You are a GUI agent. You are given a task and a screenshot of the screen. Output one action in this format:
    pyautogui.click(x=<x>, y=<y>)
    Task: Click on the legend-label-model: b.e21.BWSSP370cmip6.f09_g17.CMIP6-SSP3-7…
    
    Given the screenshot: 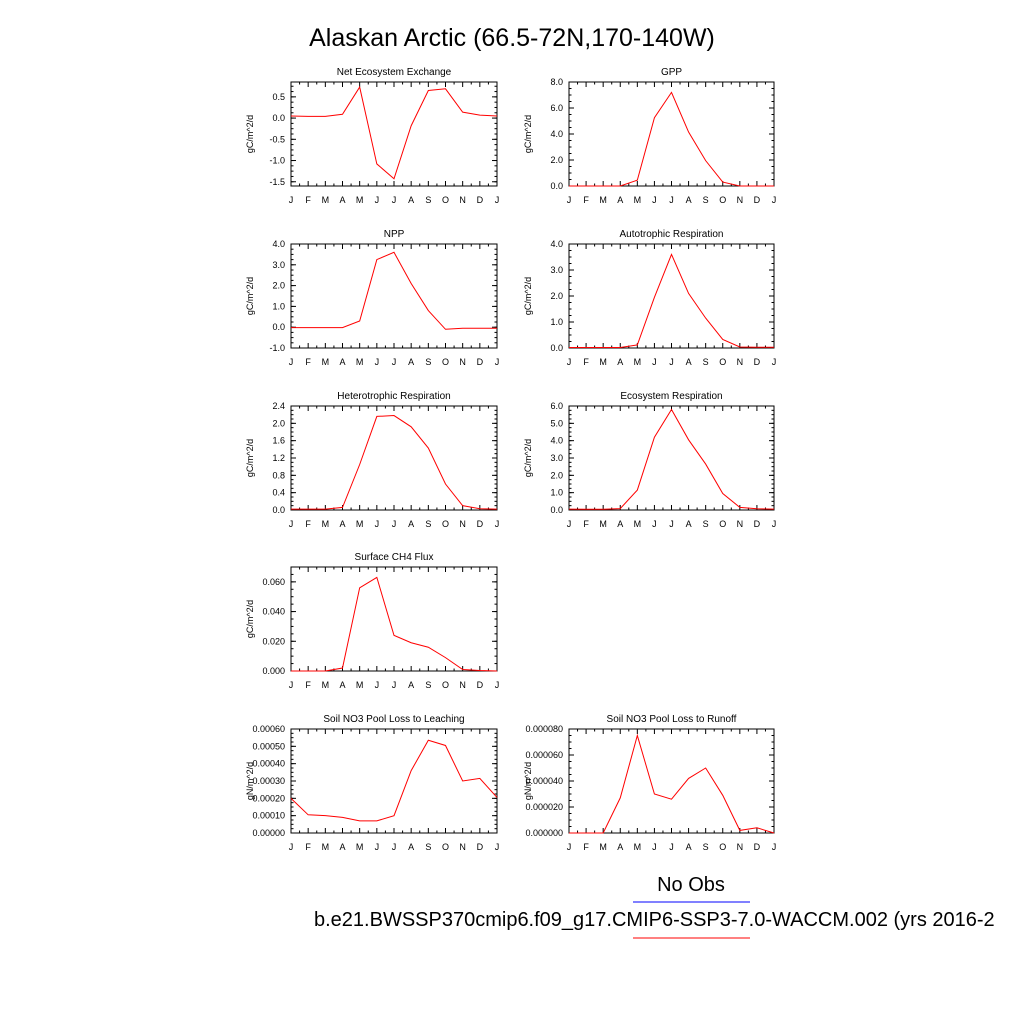 What is the action you would take?
    pyautogui.click(x=654, y=920)
    